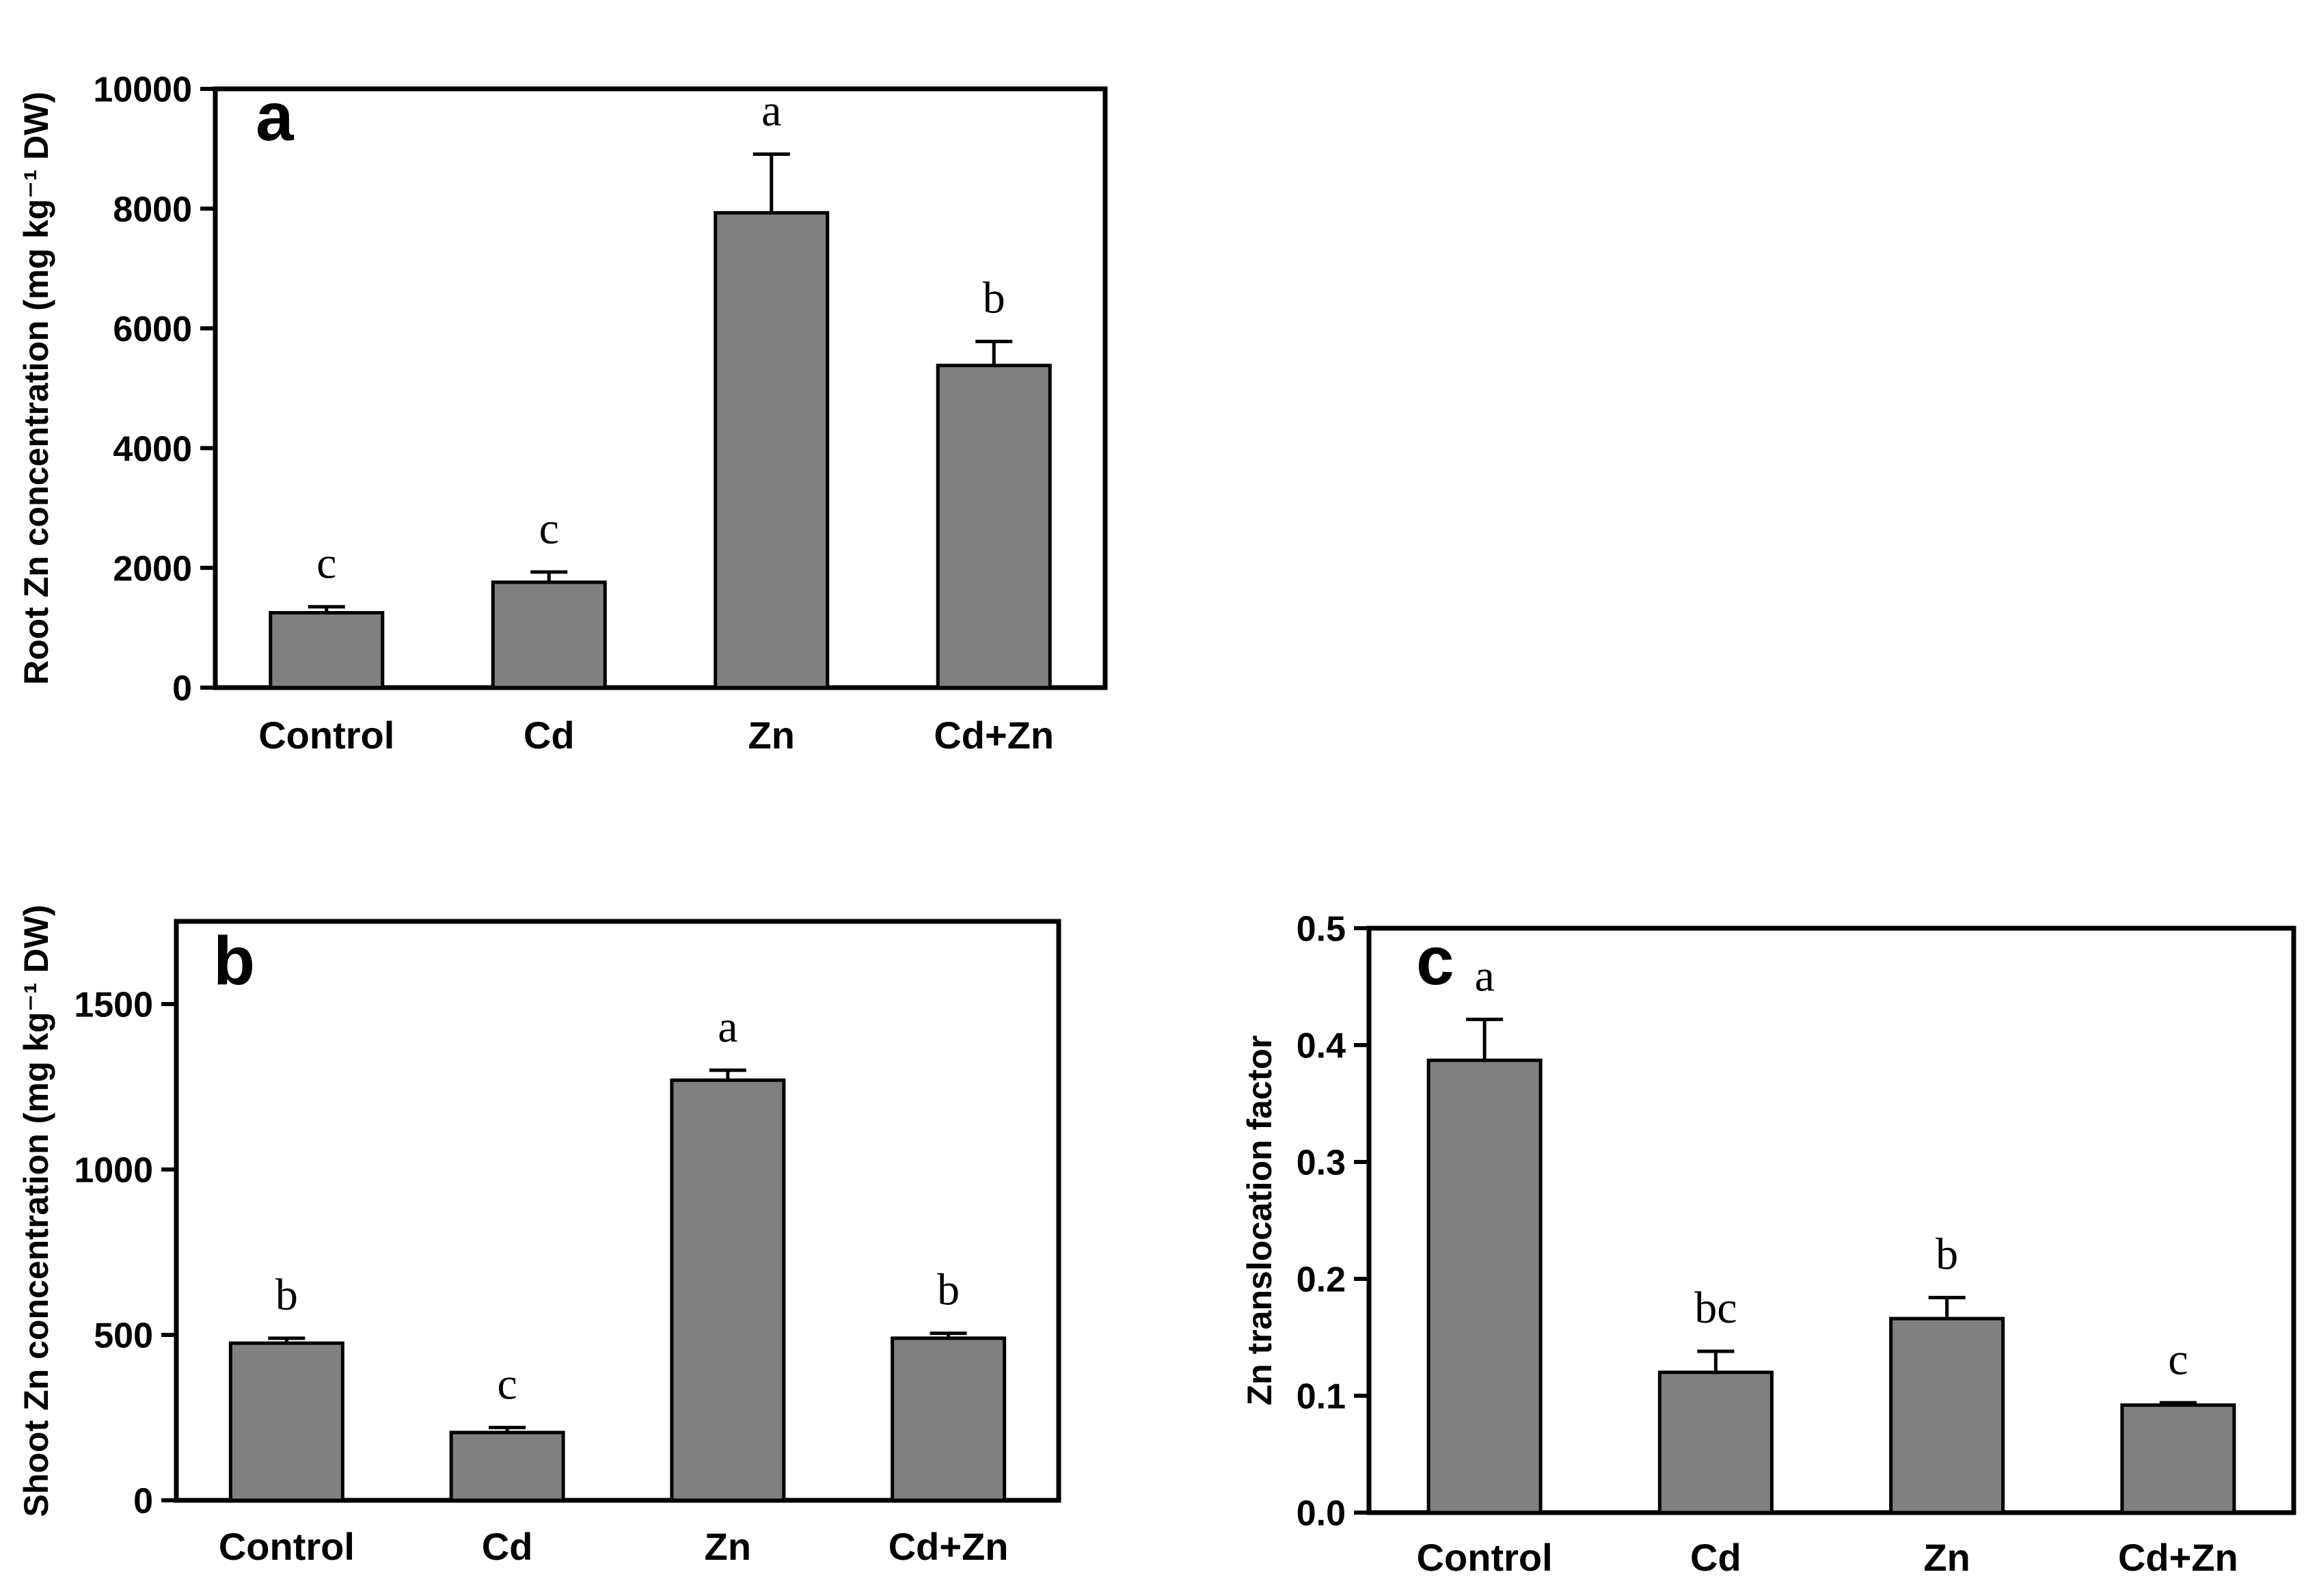 The height and width of the screenshot is (1596, 2306). I want to click on panel-label: c, so click(1435, 961).